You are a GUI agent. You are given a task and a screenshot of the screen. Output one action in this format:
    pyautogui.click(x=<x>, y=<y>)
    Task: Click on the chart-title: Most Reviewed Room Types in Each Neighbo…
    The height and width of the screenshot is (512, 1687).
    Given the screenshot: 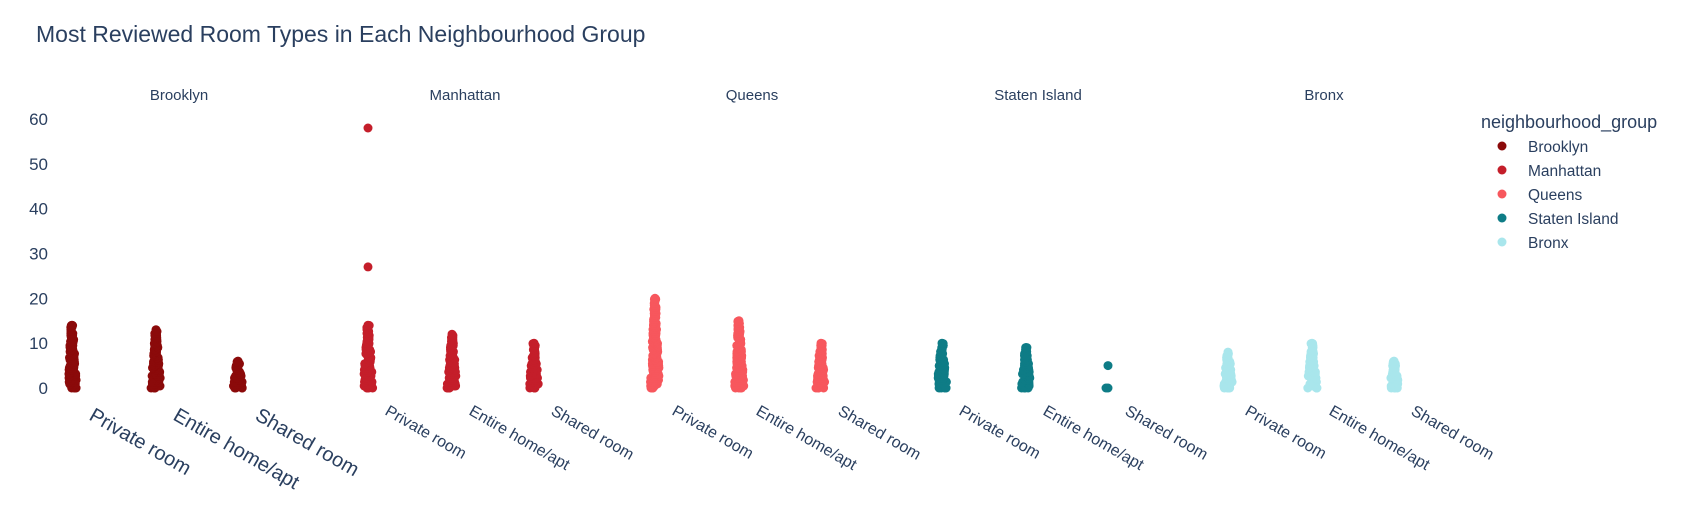 What is the action you would take?
    pyautogui.click(x=340, y=34)
    